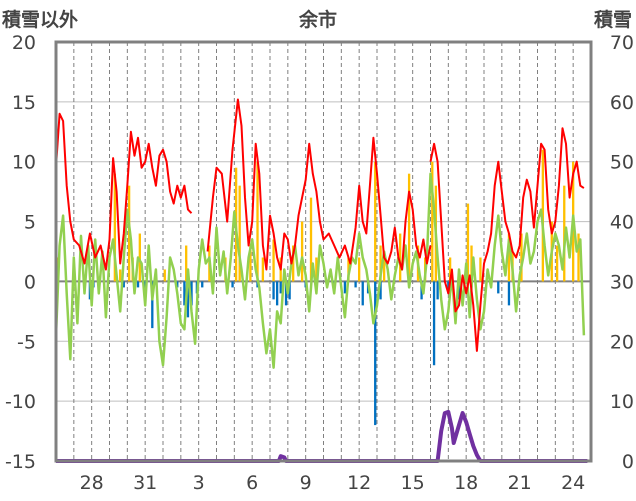 The height and width of the screenshot is (501, 636). What do you see at coordinates (20, 402) in the screenshot?
I see `left-tick-label: -10` at bounding box center [20, 402].